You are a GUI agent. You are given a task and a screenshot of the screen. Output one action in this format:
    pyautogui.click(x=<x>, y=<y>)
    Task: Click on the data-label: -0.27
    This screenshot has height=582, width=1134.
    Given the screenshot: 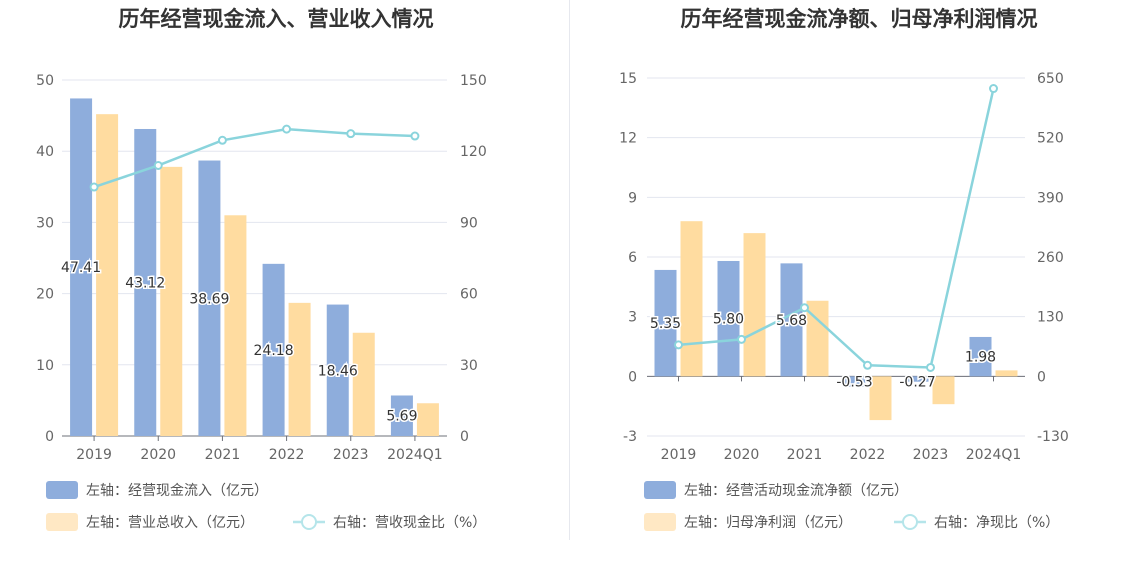 What is the action you would take?
    pyautogui.click(x=917, y=382)
    